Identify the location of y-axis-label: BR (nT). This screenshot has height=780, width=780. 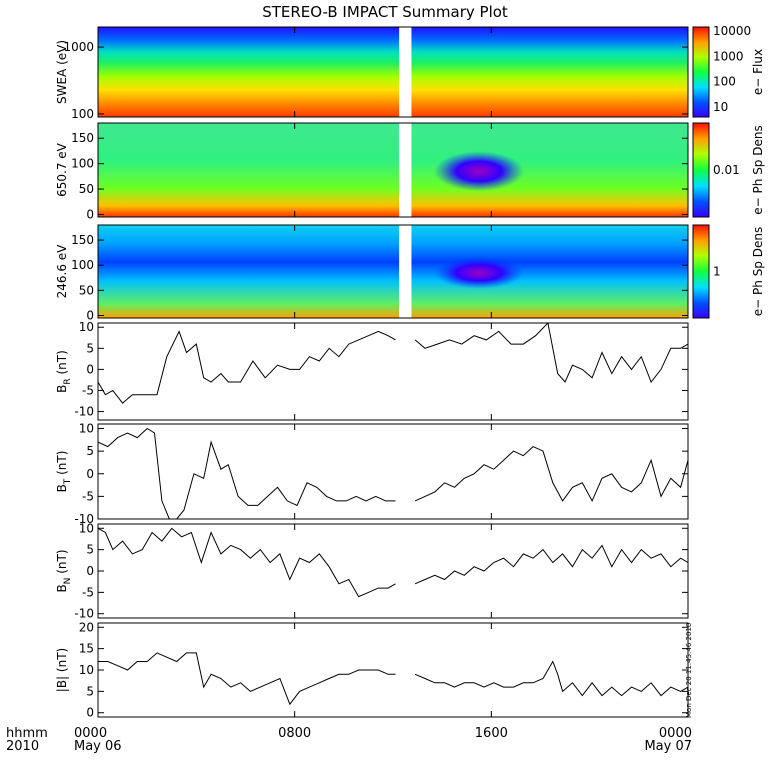
(64, 371).